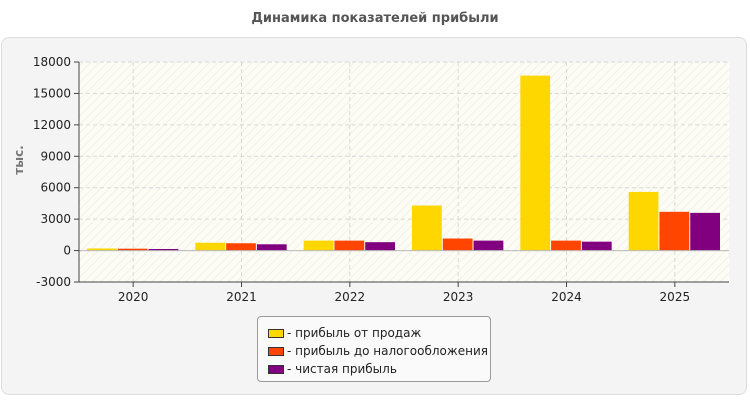 The width and height of the screenshot is (750, 400). I want to click on legend-item: - прибыль от продаж, so click(379, 333).